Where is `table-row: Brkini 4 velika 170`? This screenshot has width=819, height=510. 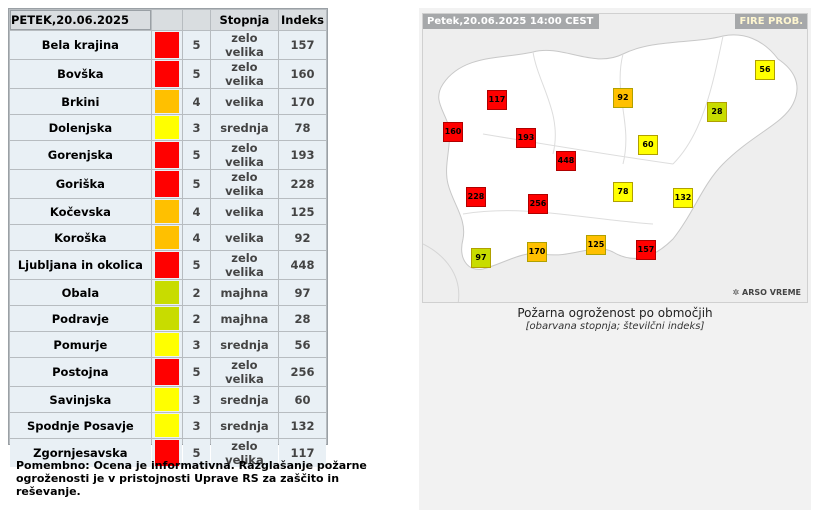
table-row: Brkini 4 velika 170 is located at coordinates (168, 101).